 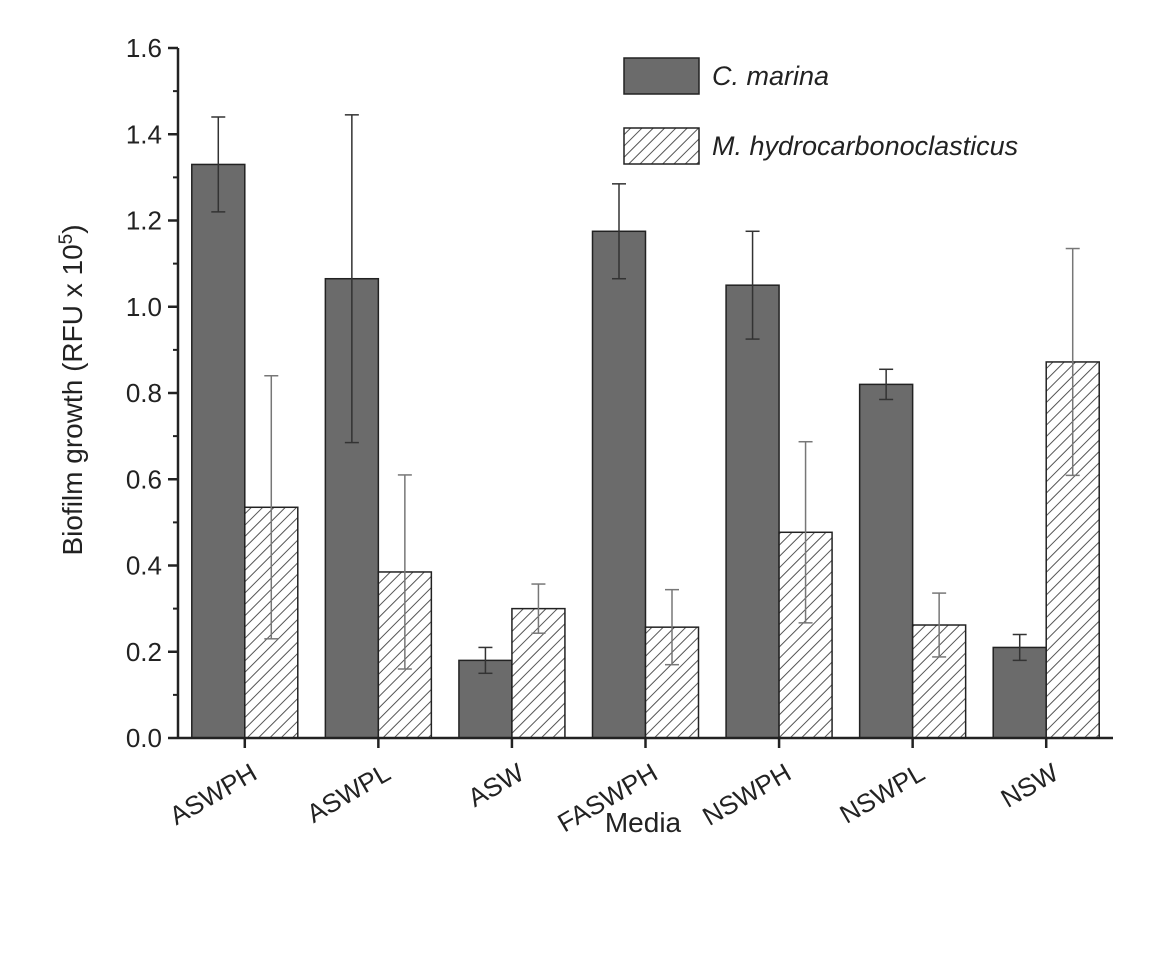 I want to click on legend-swatch-c-marina, so click(x=661, y=76).